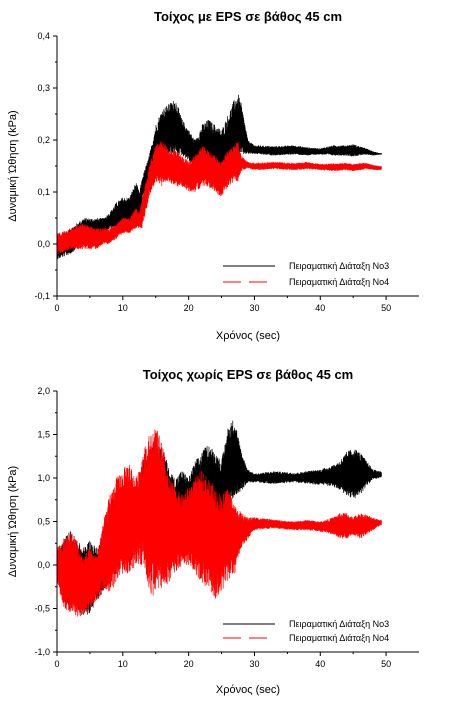  What do you see at coordinates (43, 478) in the screenshot?
I see `y-tick-label: 1,0` at bounding box center [43, 478].